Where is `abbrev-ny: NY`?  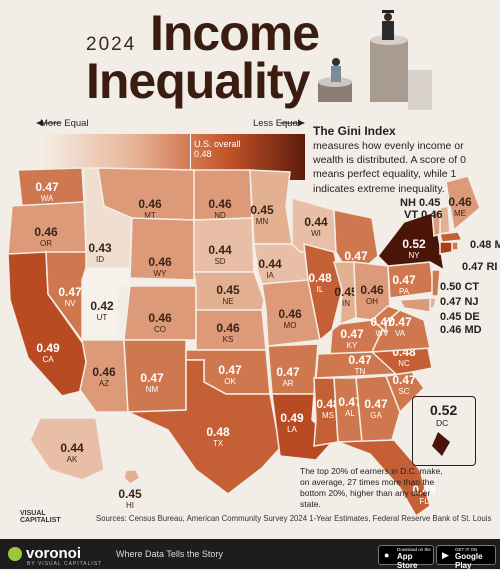 abbrev-ny: NY is located at coordinates (414, 255).